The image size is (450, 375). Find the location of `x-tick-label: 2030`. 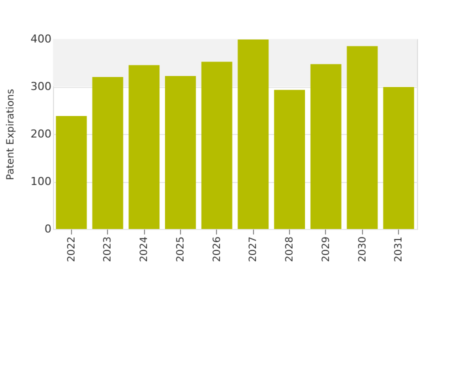

x-tick-label: 2030 is located at coordinates (362, 249).